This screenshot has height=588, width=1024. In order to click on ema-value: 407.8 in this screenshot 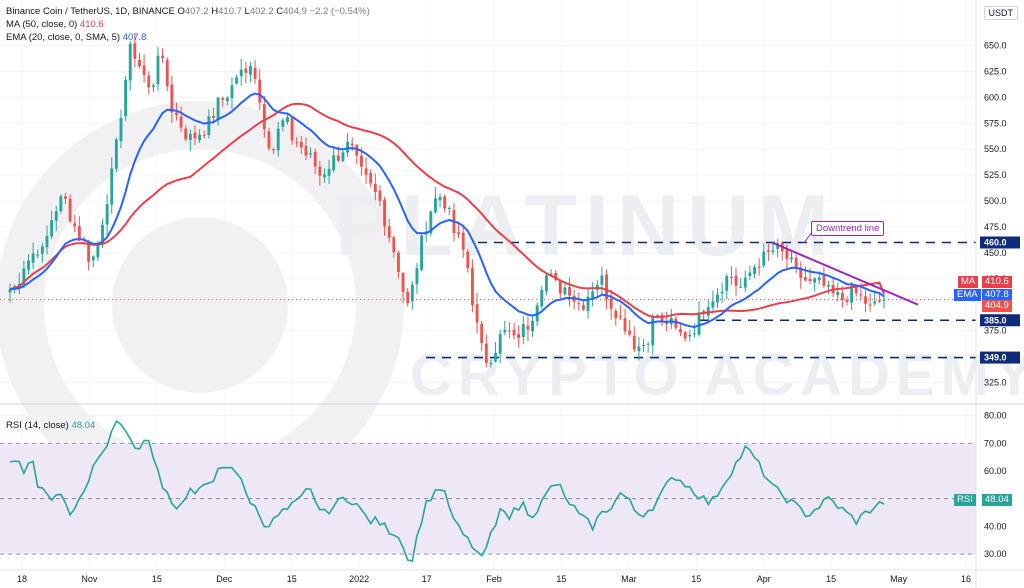, I will do `click(134, 37)`.